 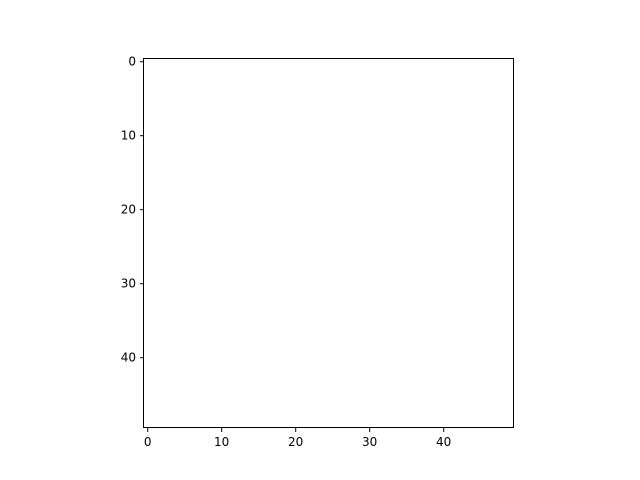 What do you see at coordinates (369, 442) in the screenshot?
I see `x-tick-label: 30` at bounding box center [369, 442].